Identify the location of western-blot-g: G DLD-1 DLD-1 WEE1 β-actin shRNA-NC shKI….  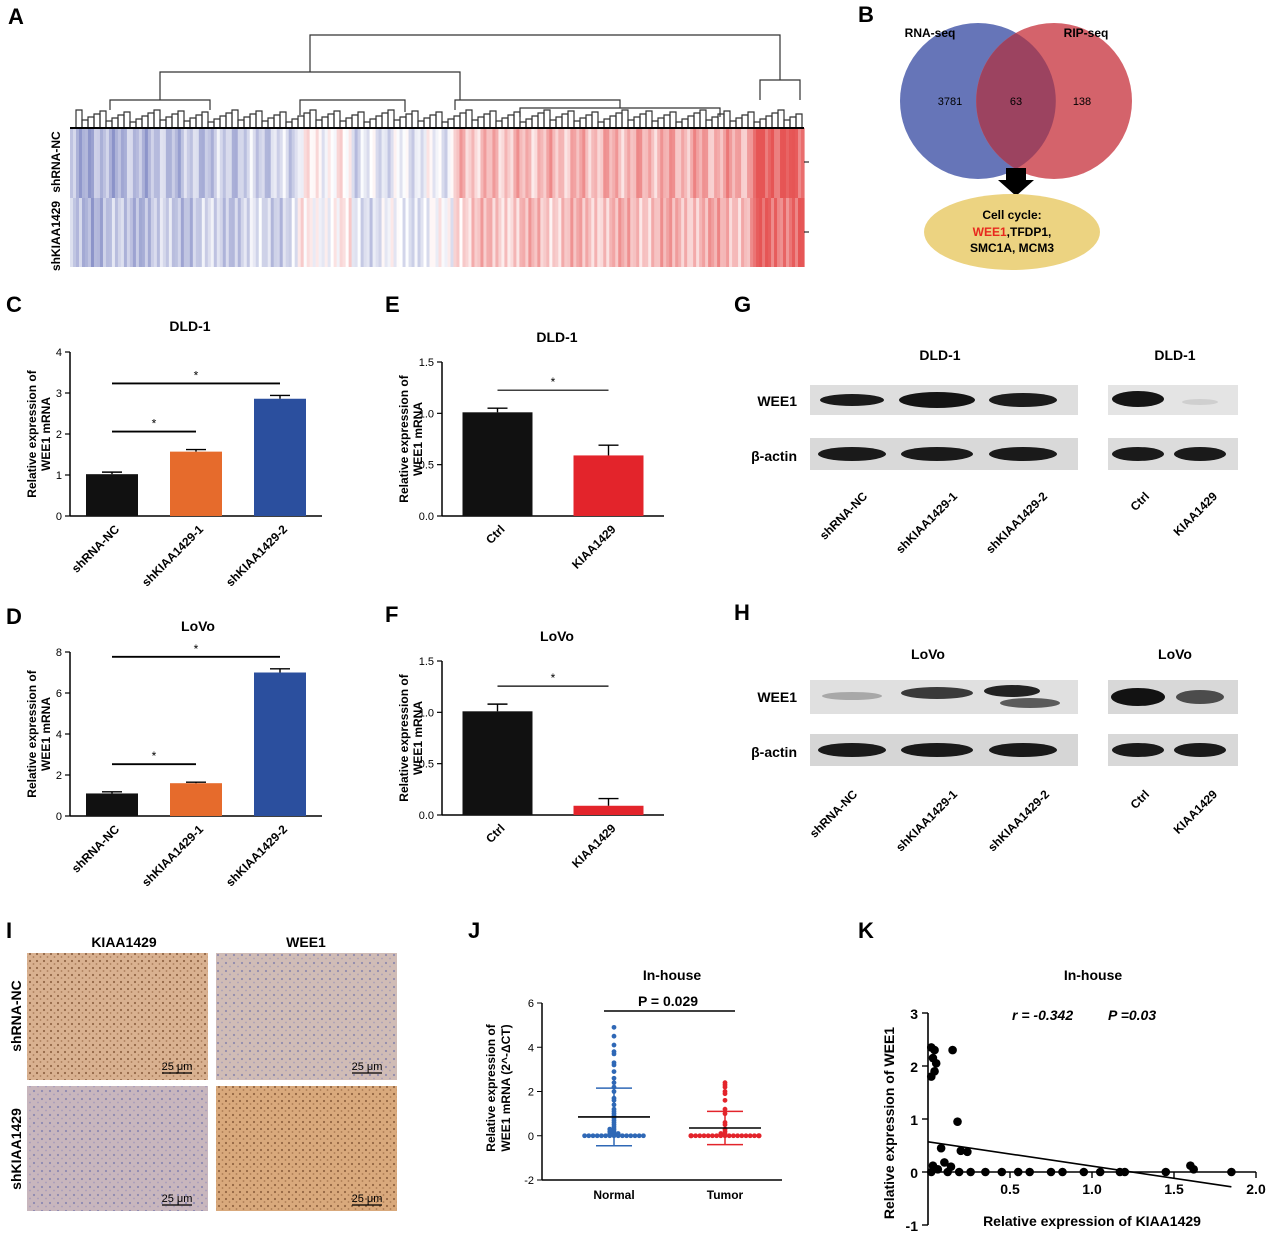
(986, 424).